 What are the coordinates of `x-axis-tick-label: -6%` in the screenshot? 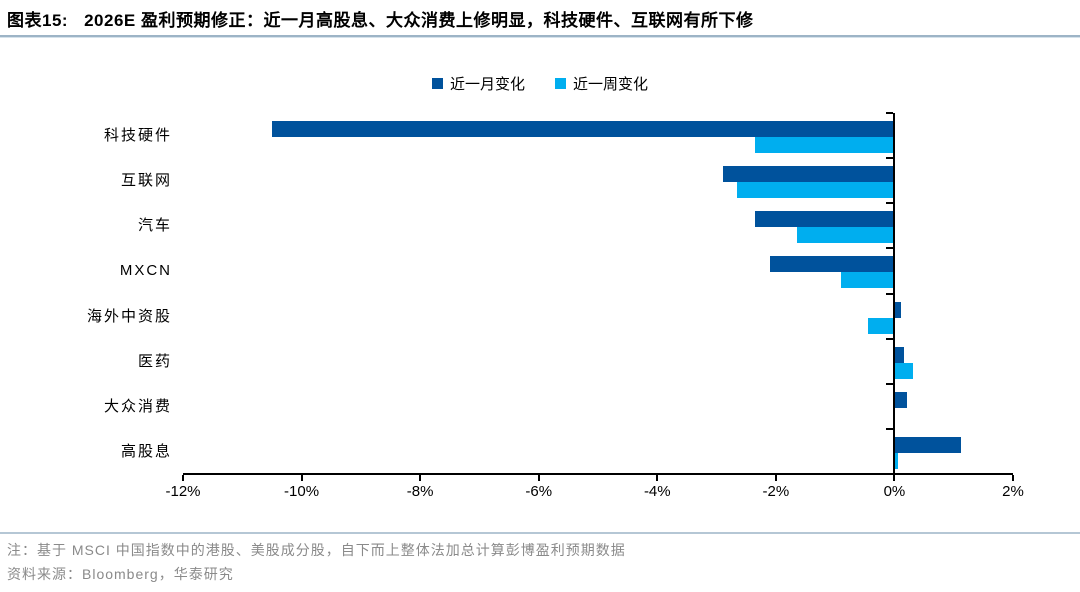 It's located at (539, 491).